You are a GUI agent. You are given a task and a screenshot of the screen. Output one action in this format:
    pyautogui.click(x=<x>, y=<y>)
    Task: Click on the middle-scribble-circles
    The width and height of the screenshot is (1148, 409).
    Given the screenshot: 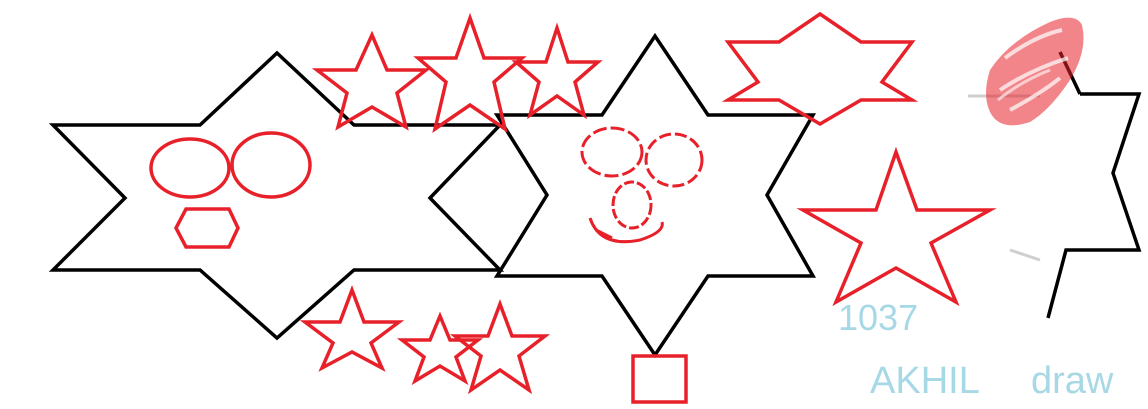 What is the action you would take?
    pyautogui.click(x=642, y=185)
    